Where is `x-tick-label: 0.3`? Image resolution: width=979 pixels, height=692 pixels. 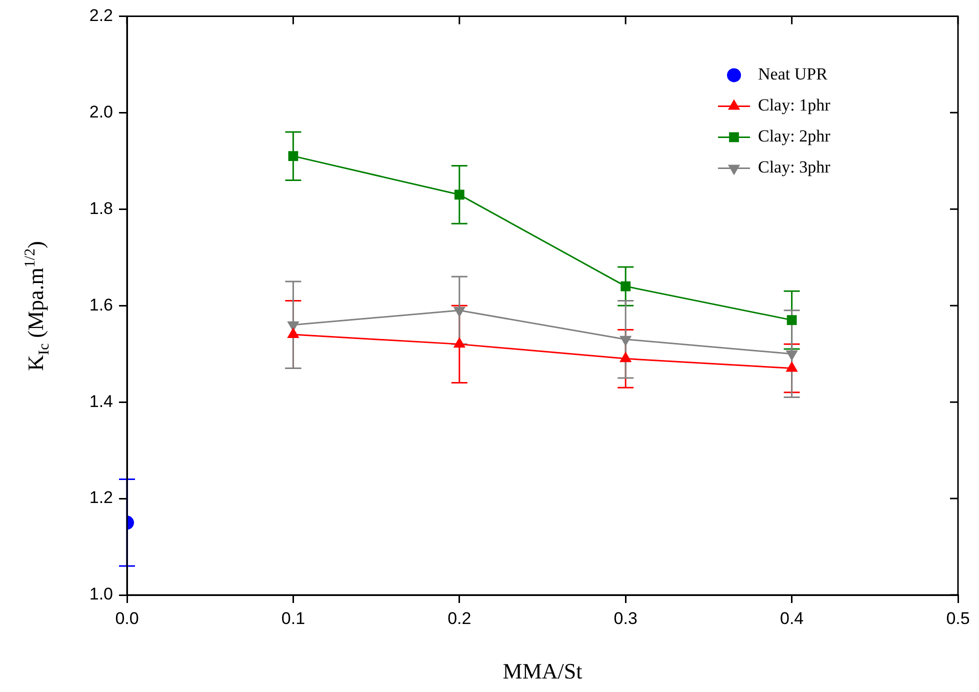 x-tick-label: 0.3 is located at coordinates (626, 618).